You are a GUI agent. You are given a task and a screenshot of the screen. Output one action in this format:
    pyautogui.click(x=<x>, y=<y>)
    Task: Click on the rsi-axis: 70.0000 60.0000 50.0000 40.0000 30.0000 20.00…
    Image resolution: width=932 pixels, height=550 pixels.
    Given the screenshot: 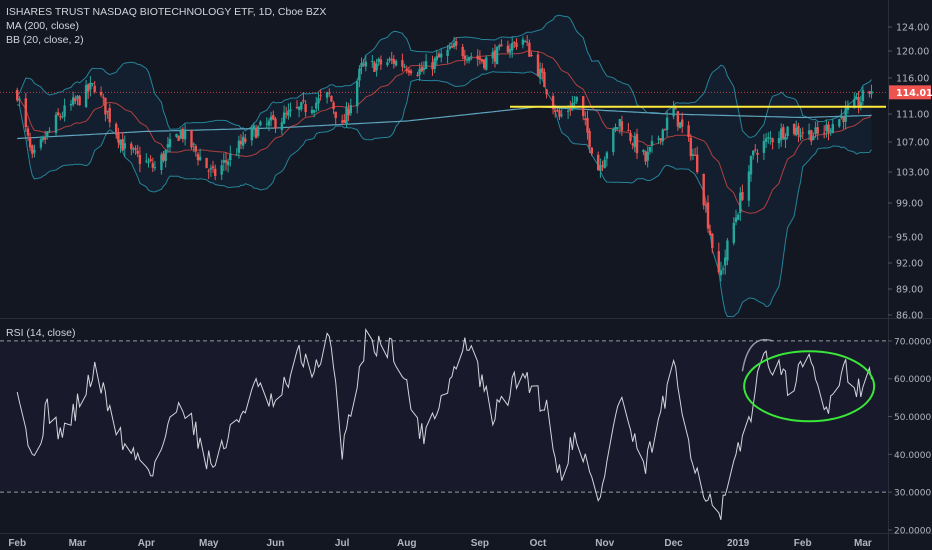 What is the action you would take?
    pyautogui.click(x=909, y=437)
    